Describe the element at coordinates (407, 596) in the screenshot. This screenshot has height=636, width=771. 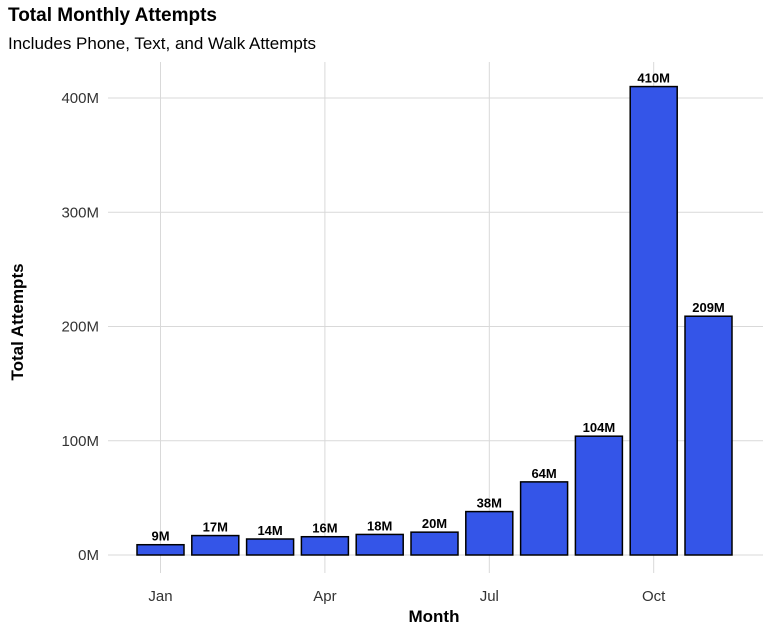
I see `x-axis-ticks: Jan Apr Jul Oct` at that location.